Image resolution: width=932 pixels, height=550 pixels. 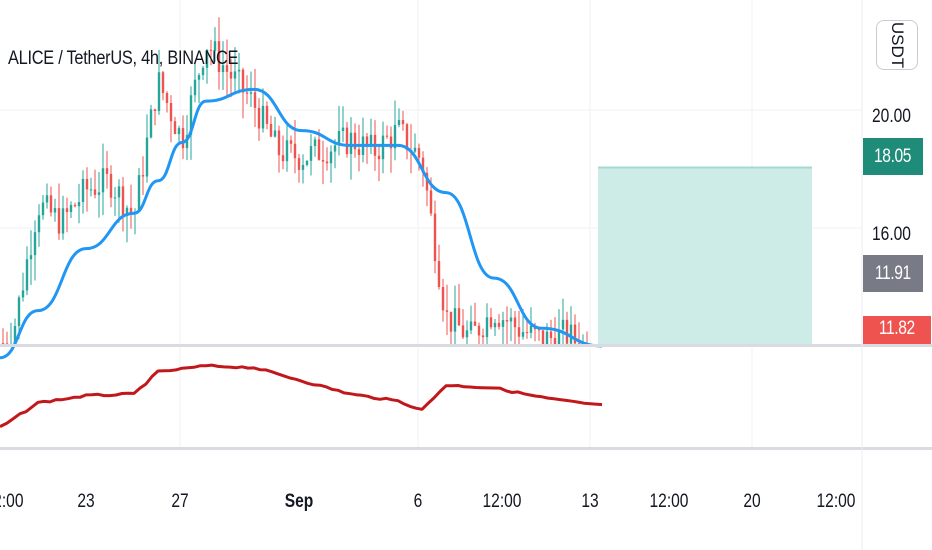 What do you see at coordinates (466, 448) in the screenshot?
I see `indicator-pane-bottom-border` at bounding box center [466, 448].